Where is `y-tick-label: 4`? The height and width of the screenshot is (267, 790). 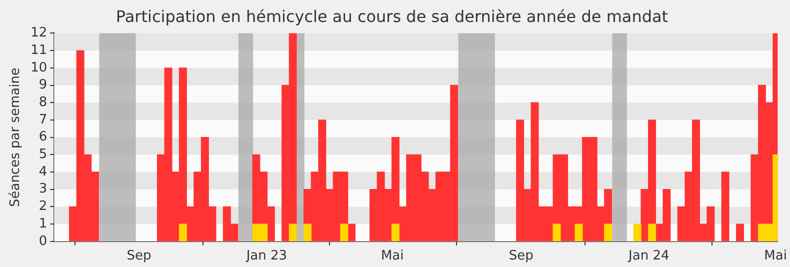
y-tick-label: 4 is located at coordinates (43, 172).